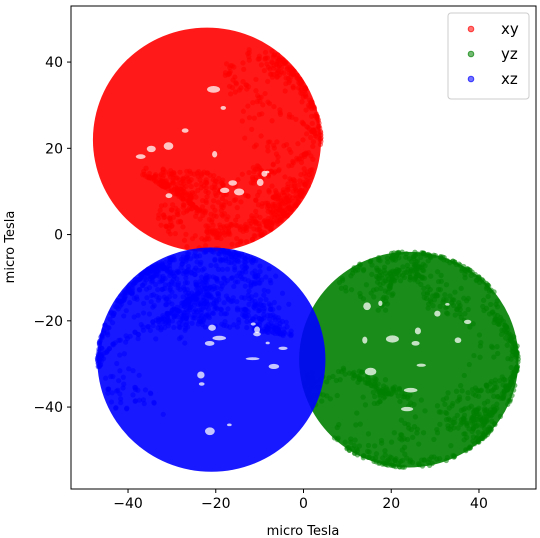 This screenshot has height=538, width=540. I want to click on y-tick-label: 20, so click(54, 149).